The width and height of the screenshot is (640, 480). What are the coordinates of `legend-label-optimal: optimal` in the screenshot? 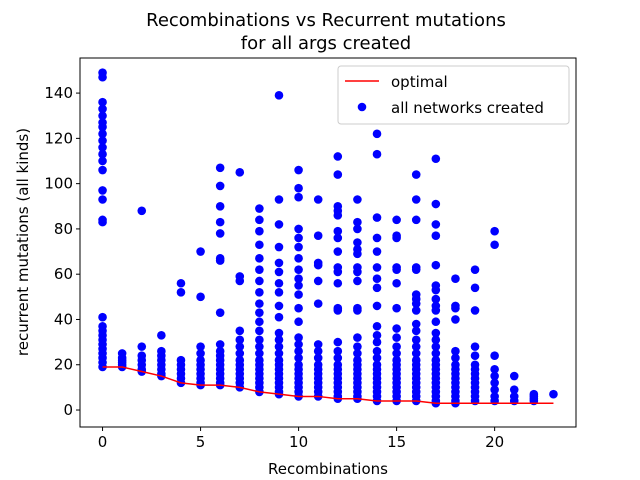 It's located at (419, 82).